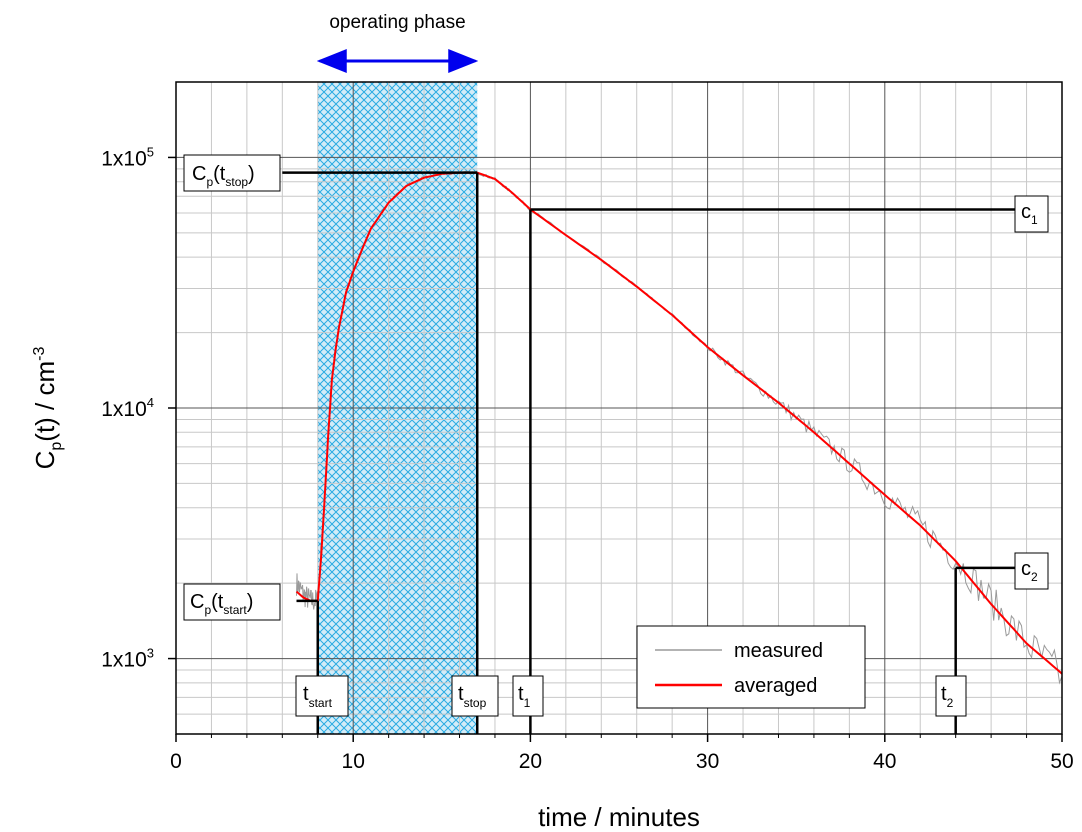  I want to click on y-ticks: 1x10³ 1x10⁴ 1x10⁵, so click(138, 408).